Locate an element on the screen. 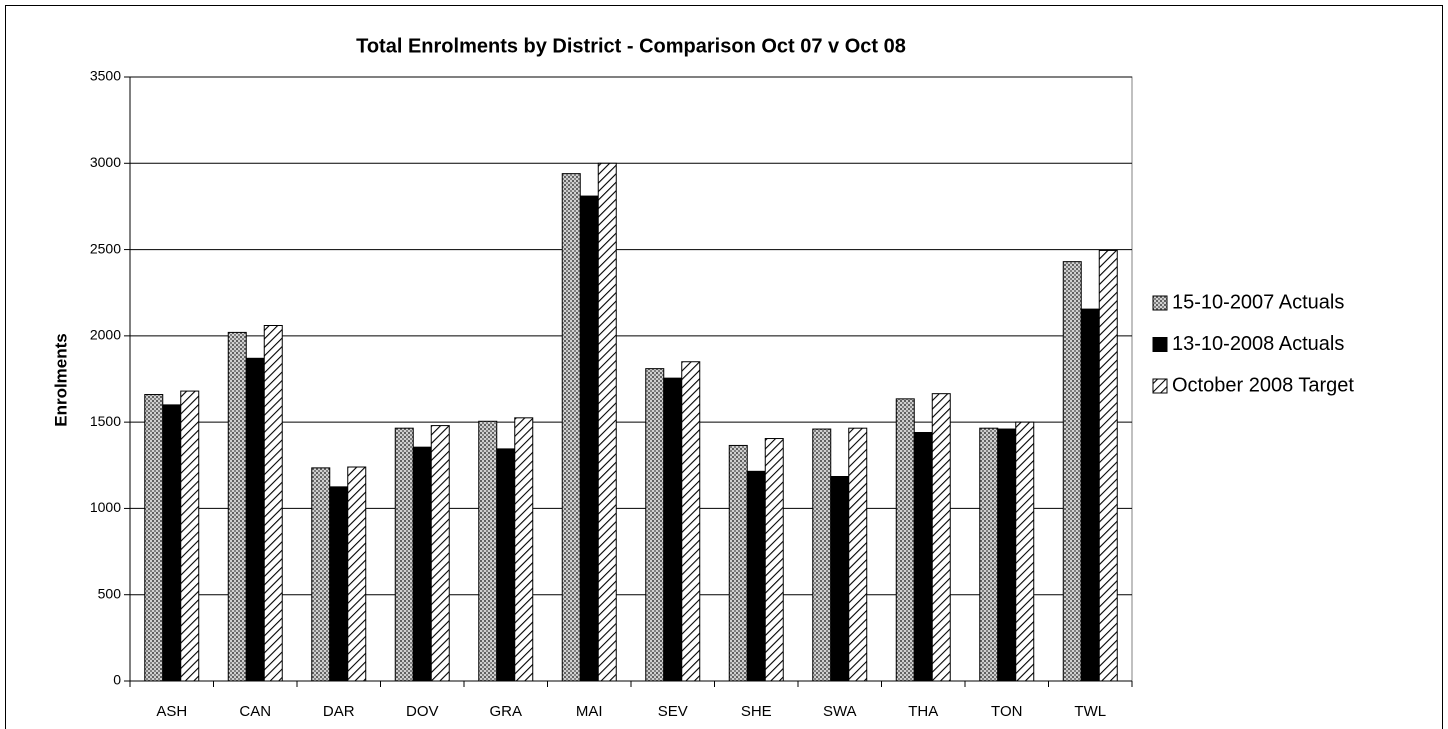 Image resolution: width=1448 pixels, height=729 pixels. y-tick-label: 0 is located at coordinates (117, 680).